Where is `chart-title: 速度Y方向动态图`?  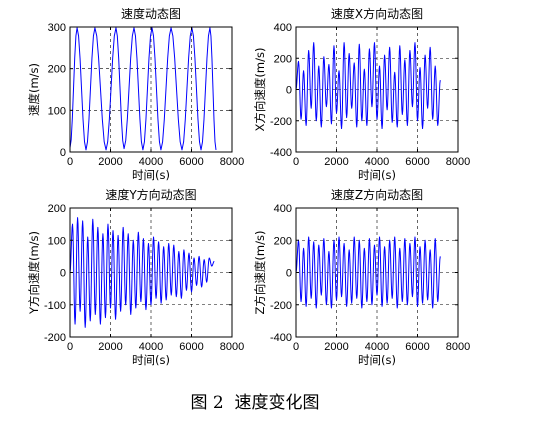
chart-title: 速度Y方向动态图 is located at coordinates (150, 194).